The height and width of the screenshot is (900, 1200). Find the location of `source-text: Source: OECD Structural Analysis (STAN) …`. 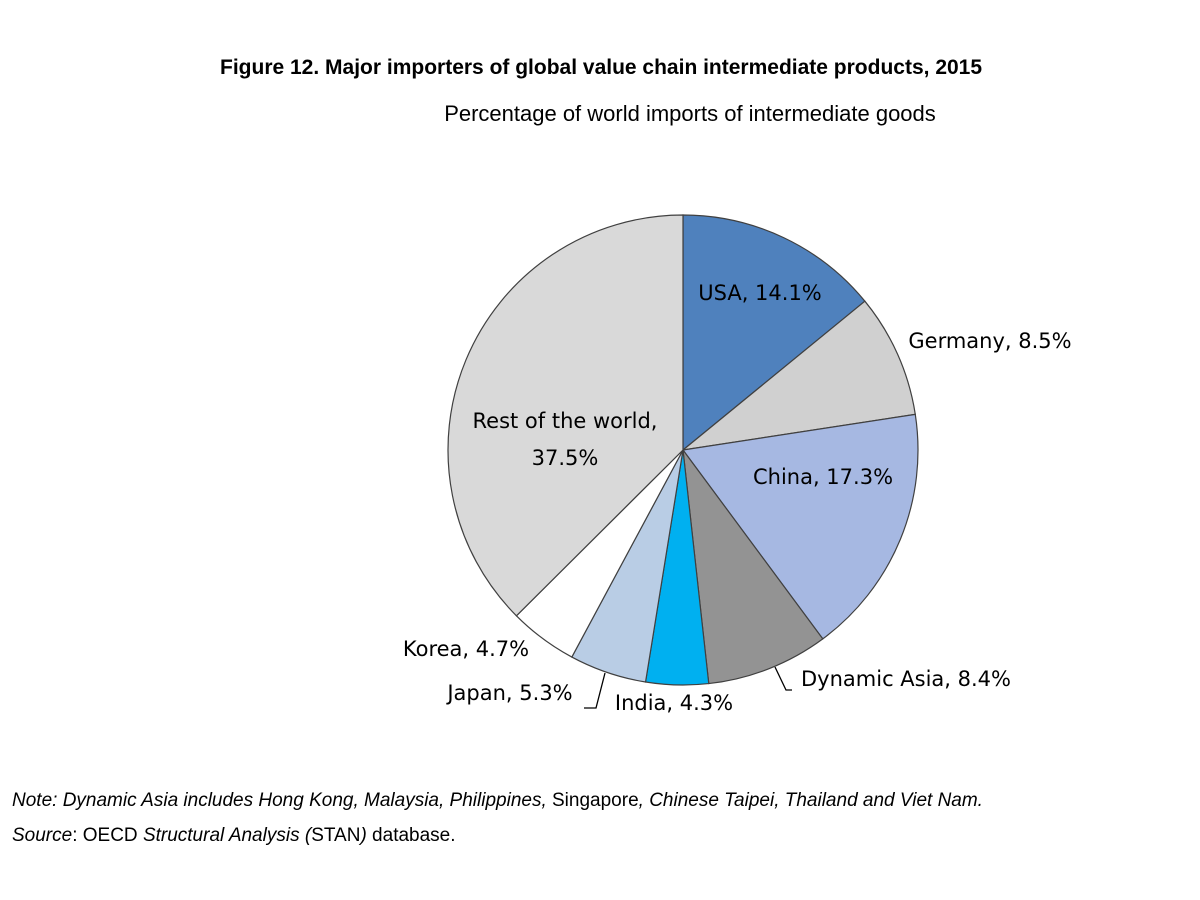

source-text: Source: OECD Structural Analysis (STAN) … is located at coordinates (234, 835).